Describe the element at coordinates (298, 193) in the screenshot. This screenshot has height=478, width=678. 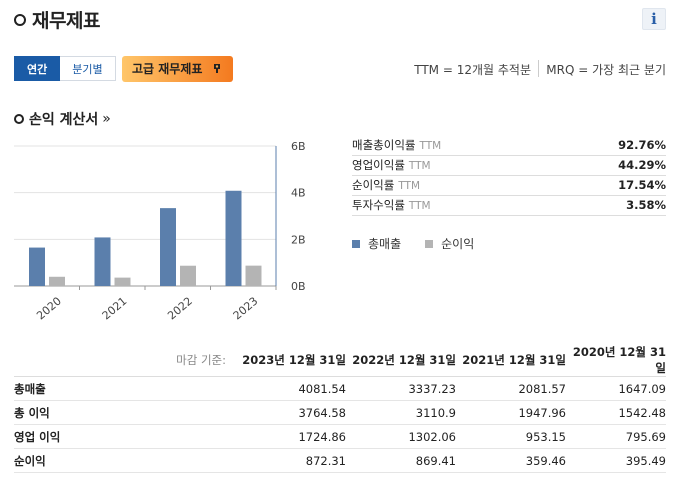
I see `y-tick-label: 4B` at that location.